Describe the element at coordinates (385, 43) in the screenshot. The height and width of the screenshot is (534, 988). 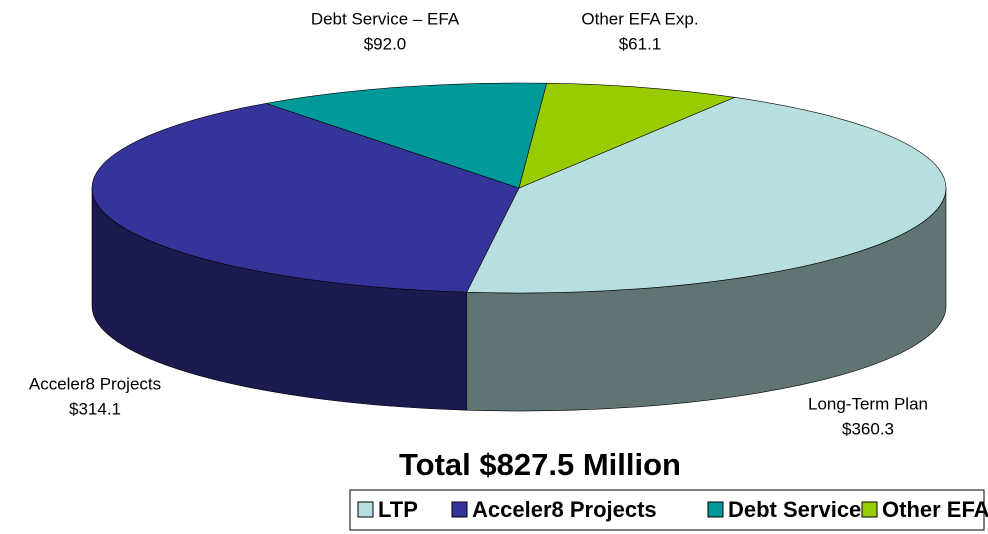
I see `value-label: $92.0` at that location.